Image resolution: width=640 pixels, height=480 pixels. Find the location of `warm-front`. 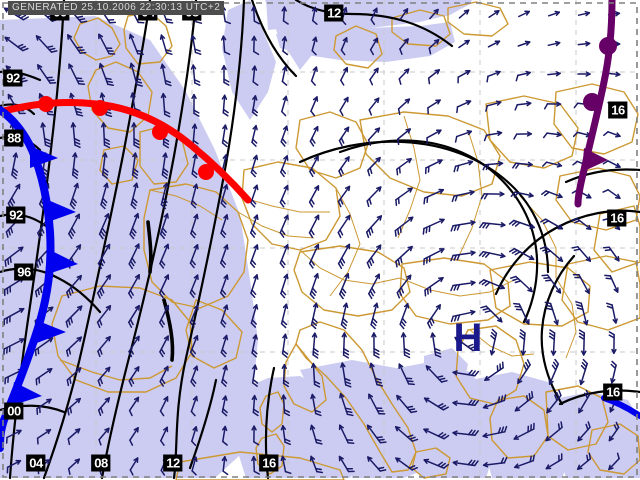

warm-front is located at coordinates (126, 150).